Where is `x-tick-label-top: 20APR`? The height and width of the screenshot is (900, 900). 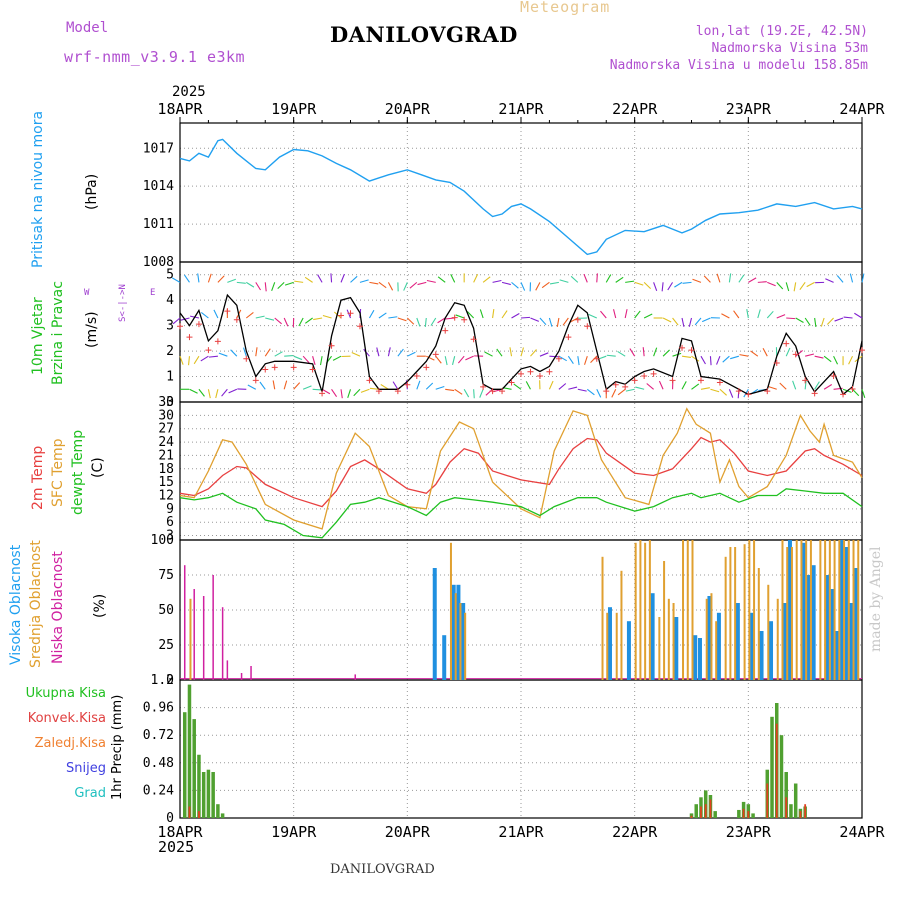
x-tick-label-top: 20APR is located at coordinates (408, 109).